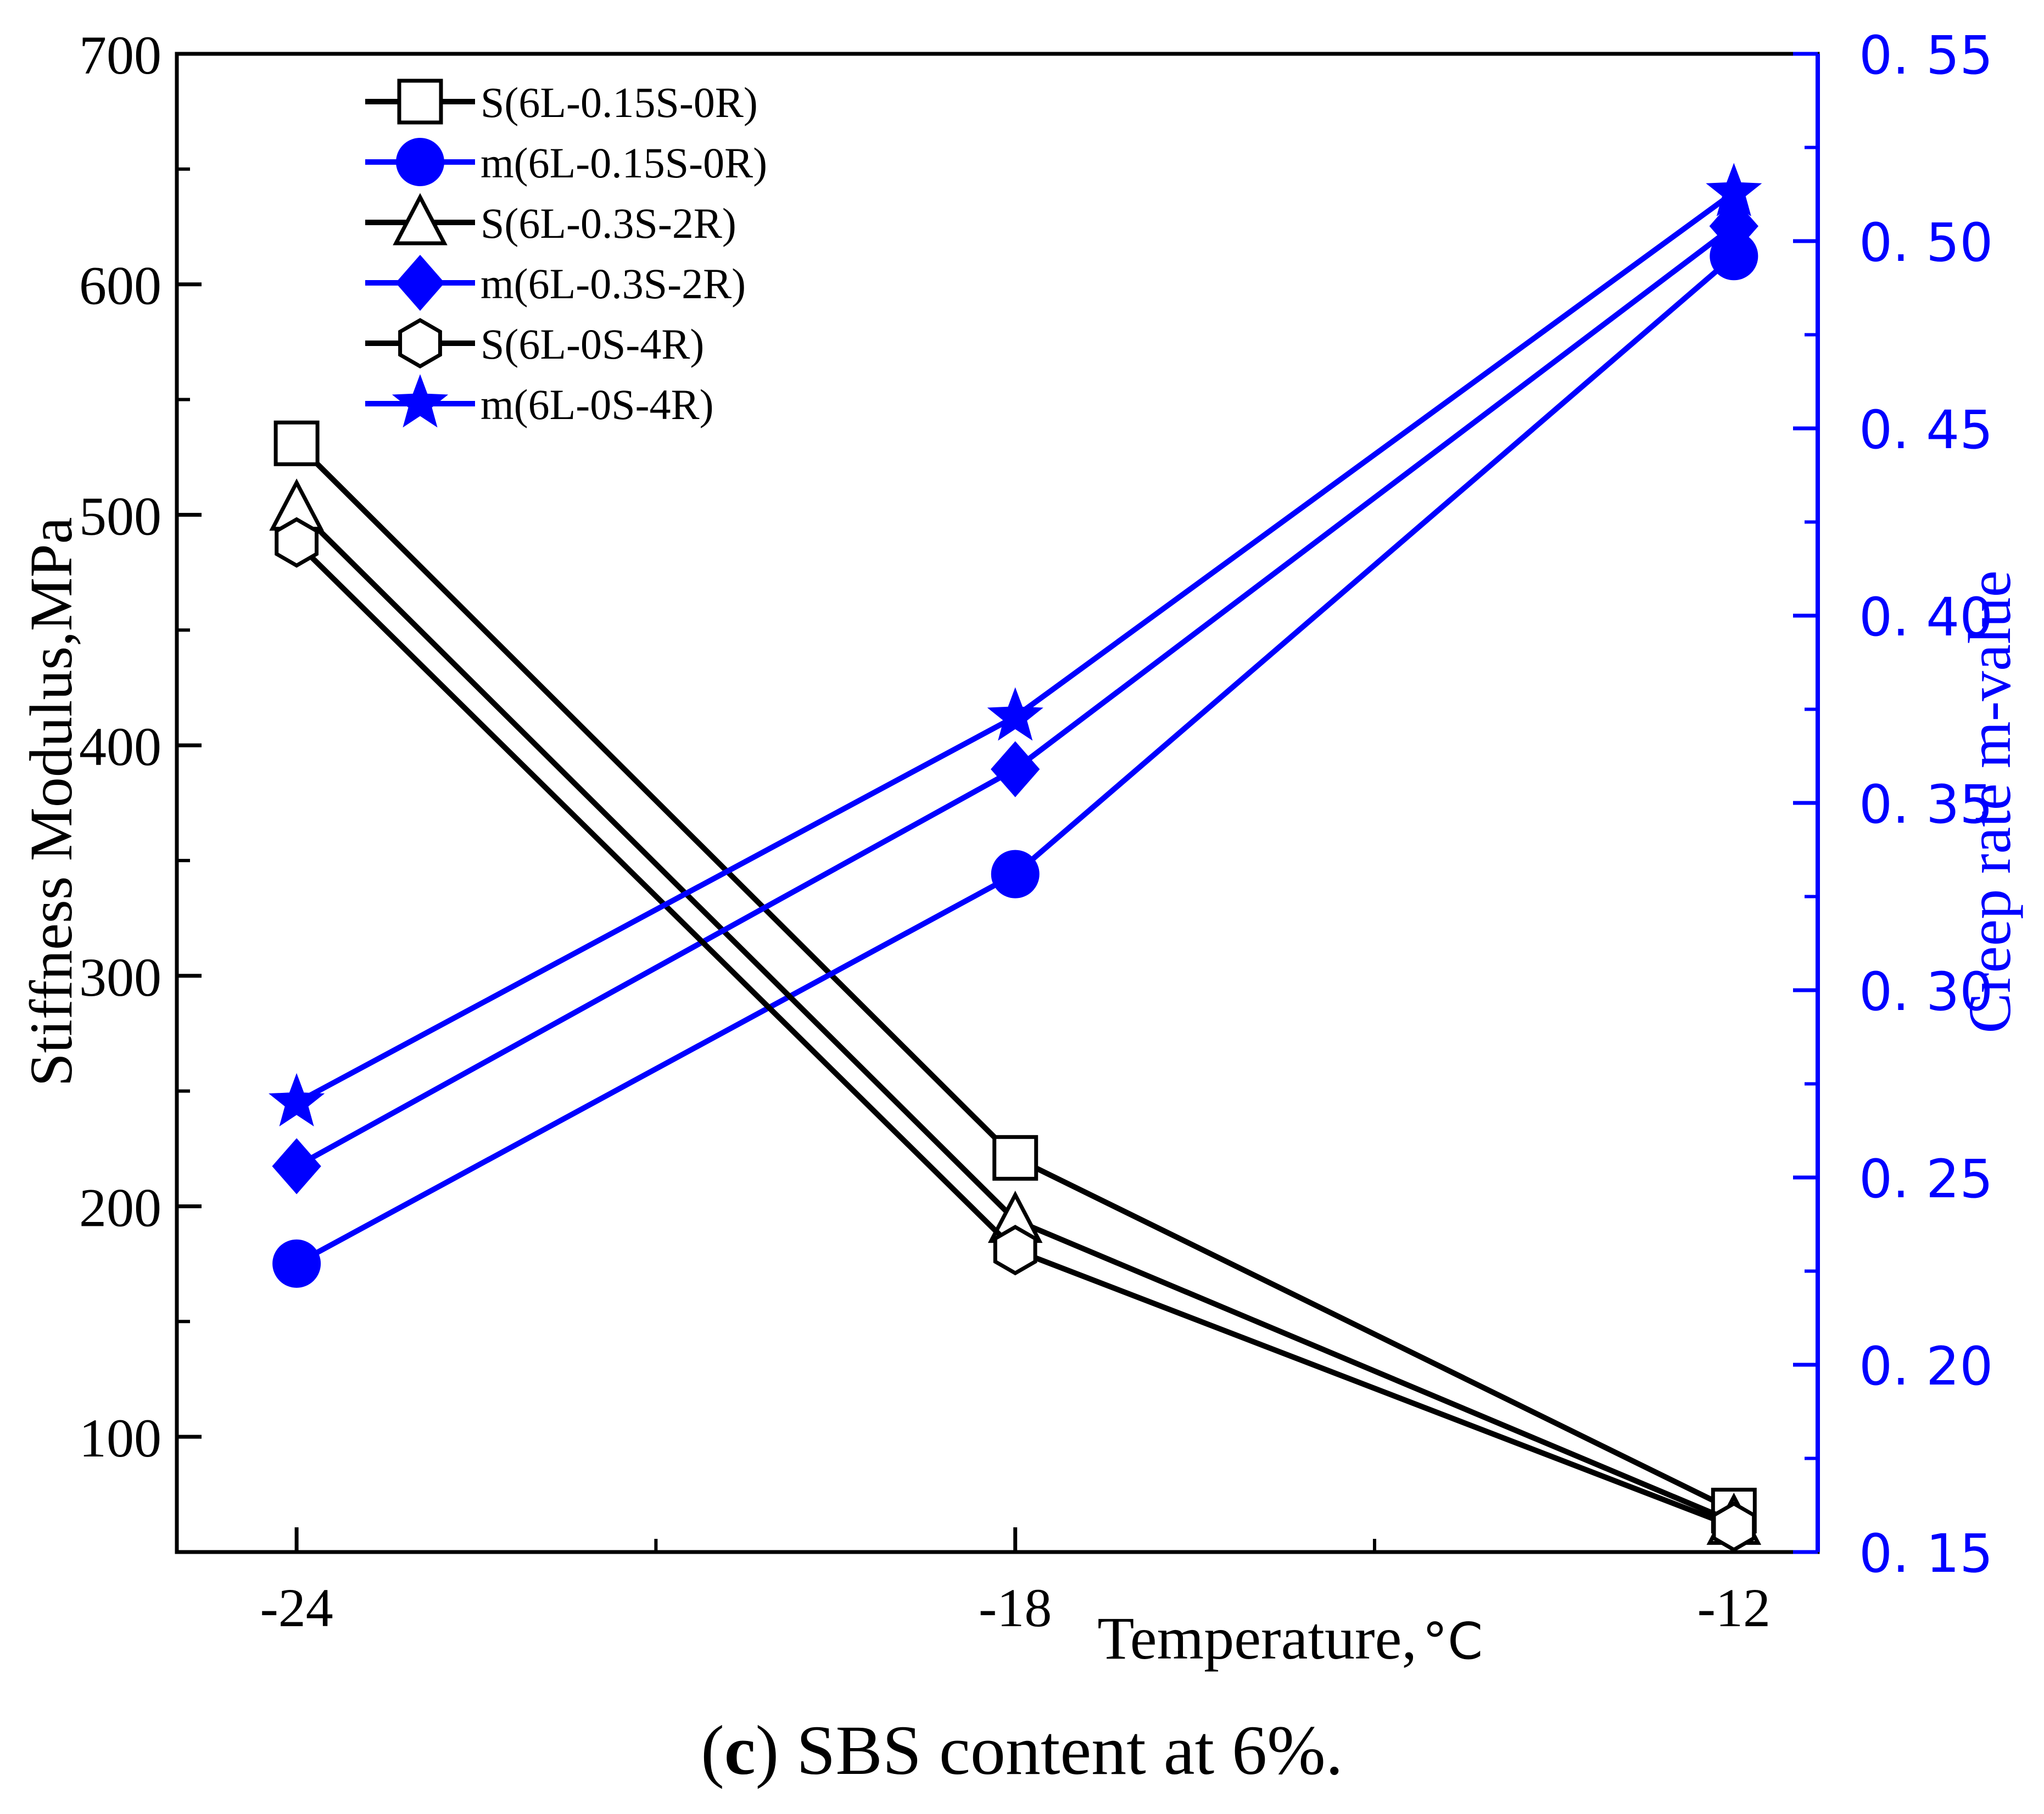  What do you see at coordinates (420, 282) in the screenshot?
I see `legend-marker-diamond` at bounding box center [420, 282].